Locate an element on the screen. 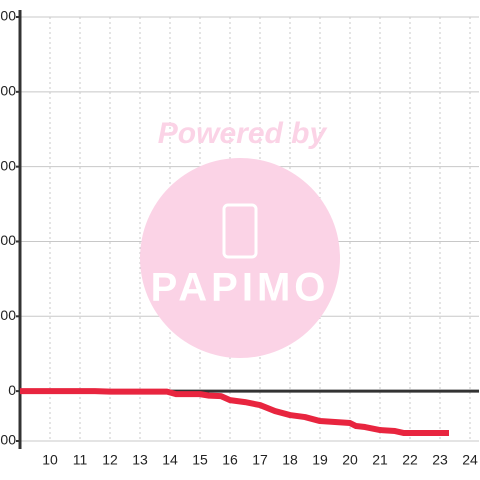 This screenshot has width=480, height=480. watermark-title: Powered by is located at coordinates (243, 133).